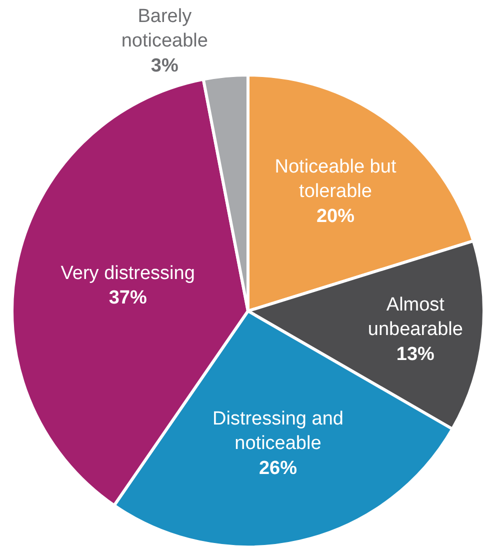  I want to click on data-label: 13%, so click(415, 354).